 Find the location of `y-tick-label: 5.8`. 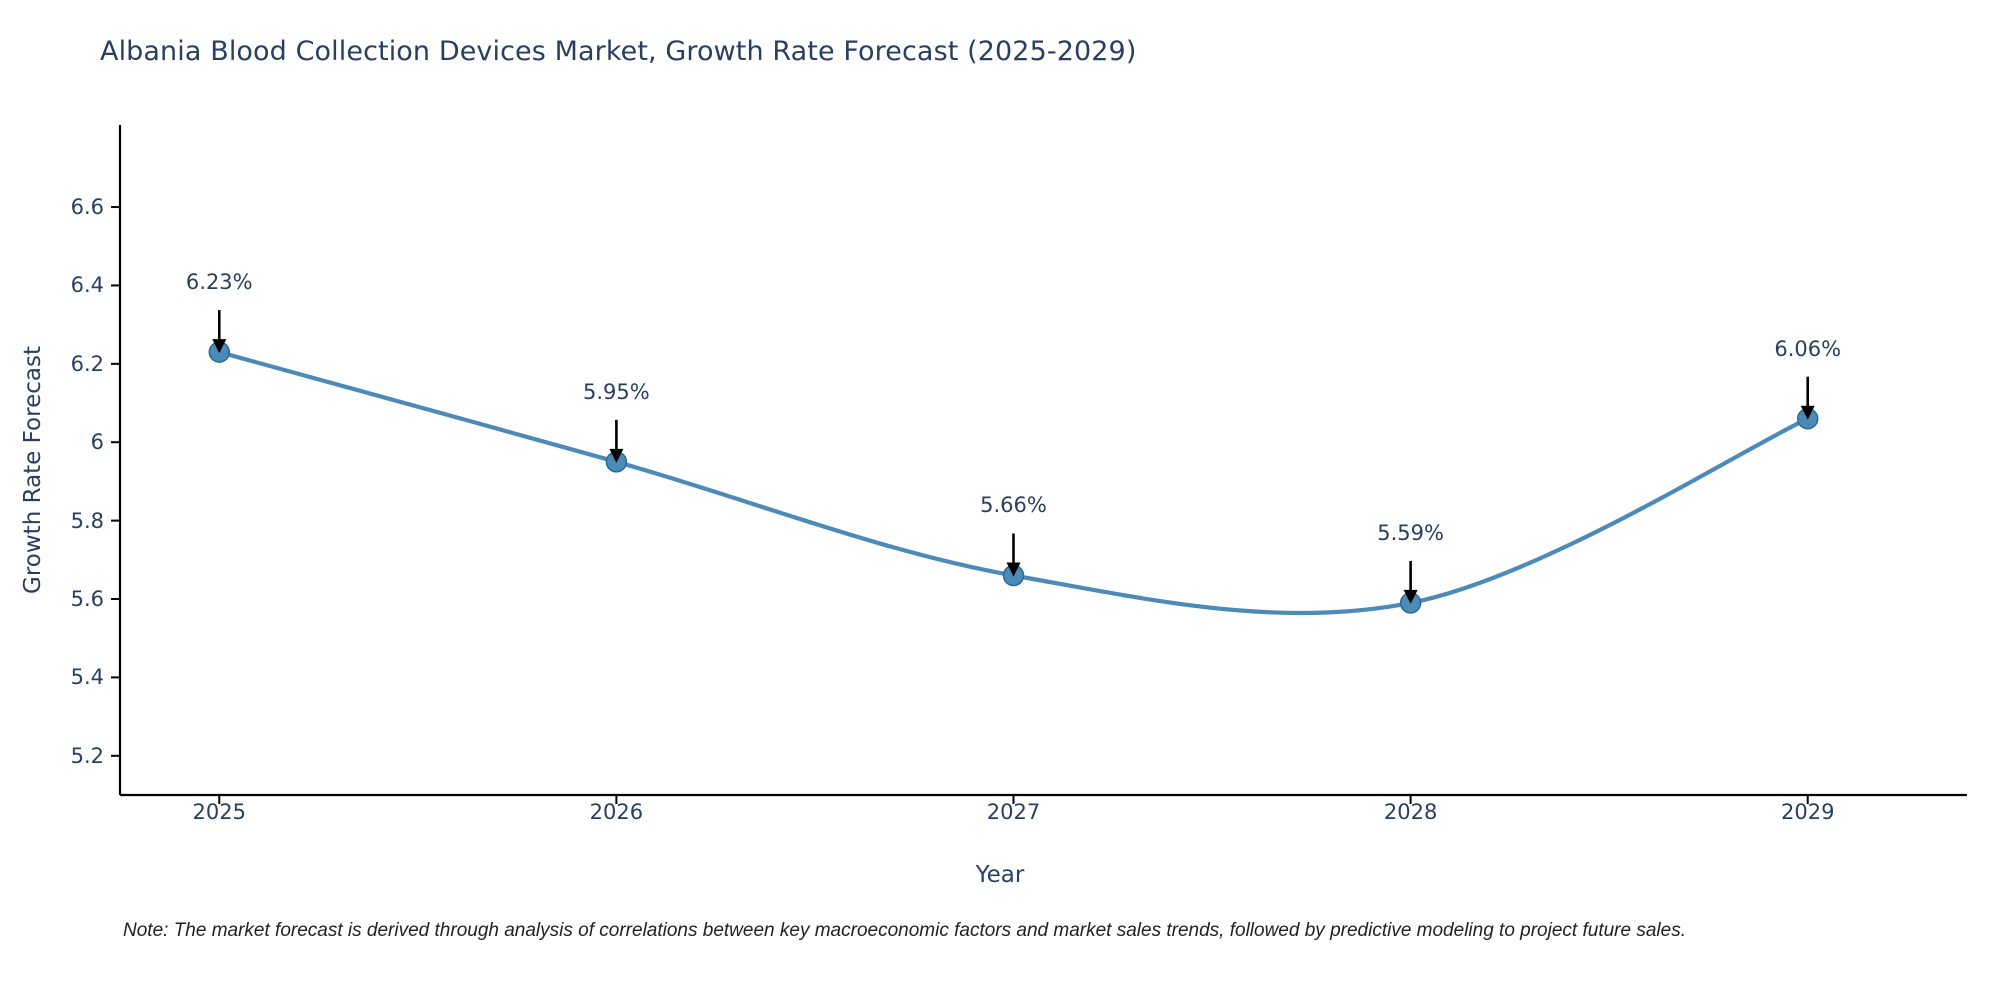

y-tick-label: 5.8 is located at coordinates (87, 520).